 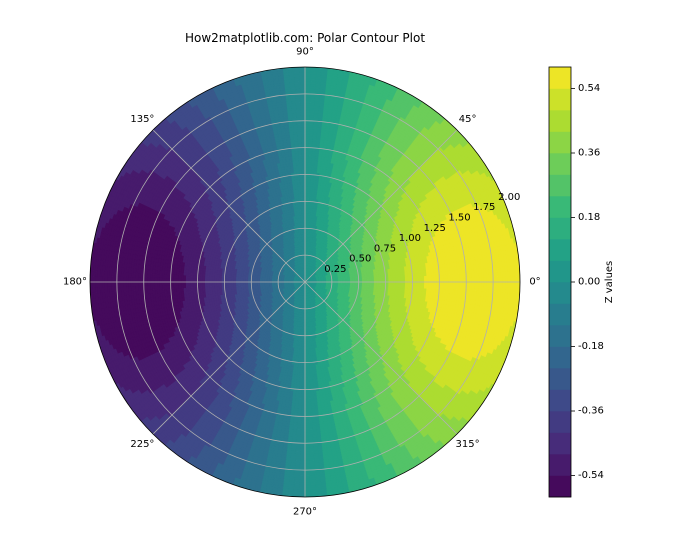 I want to click on colorbar-tick-label: 0.00, so click(x=589, y=282).